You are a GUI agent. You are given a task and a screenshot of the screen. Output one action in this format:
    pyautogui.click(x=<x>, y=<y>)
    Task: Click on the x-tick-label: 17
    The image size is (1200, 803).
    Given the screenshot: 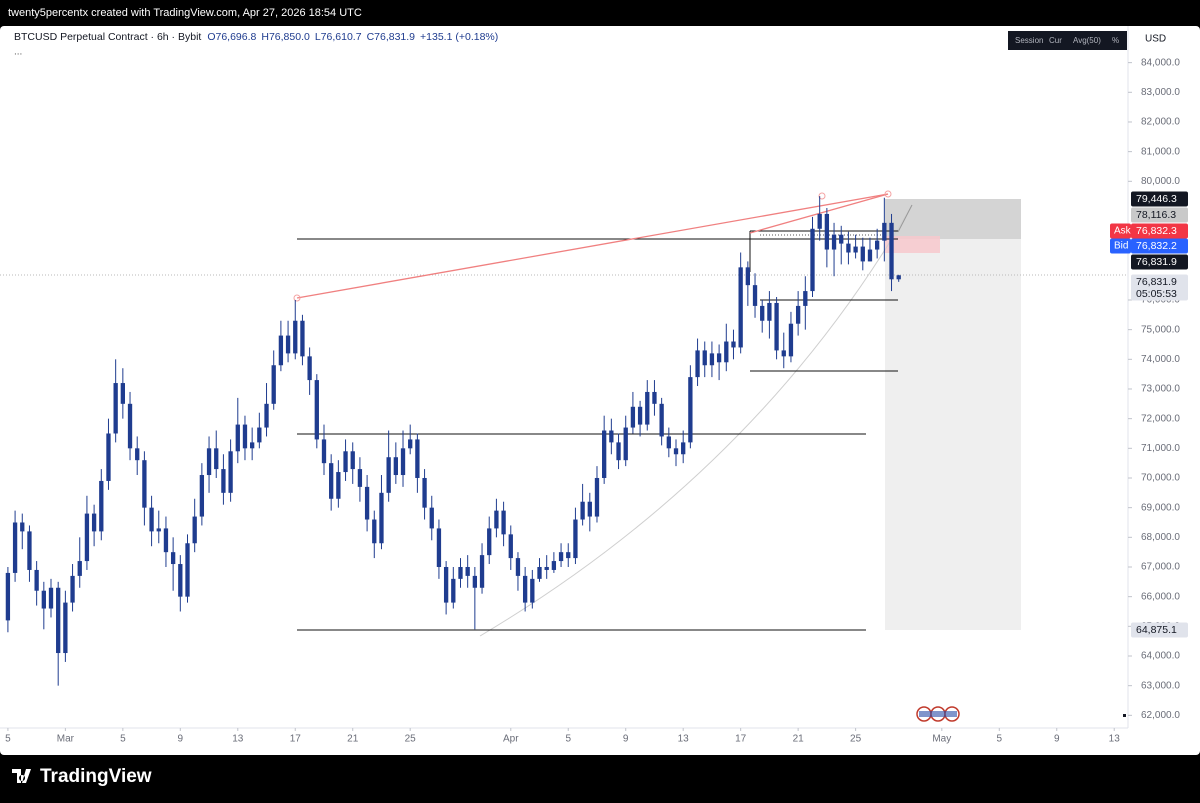 What is the action you would take?
    pyautogui.click(x=296, y=739)
    